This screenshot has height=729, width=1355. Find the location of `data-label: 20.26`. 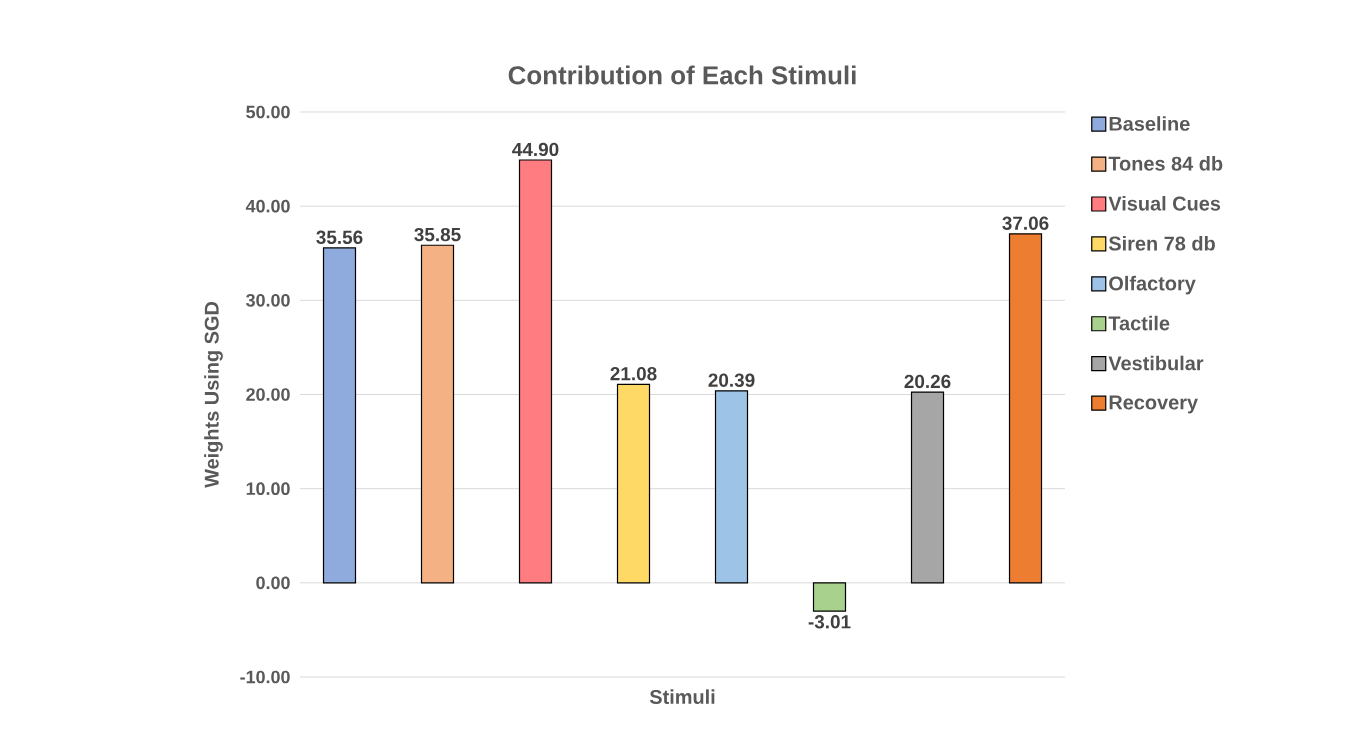

data-label: 20.26 is located at coordinates (927, 381).